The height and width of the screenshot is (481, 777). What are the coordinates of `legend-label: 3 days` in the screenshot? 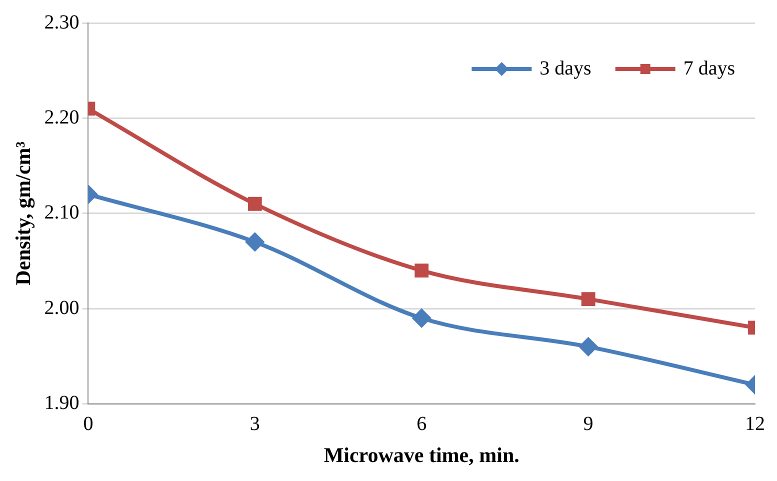 It's located at (566, 68).